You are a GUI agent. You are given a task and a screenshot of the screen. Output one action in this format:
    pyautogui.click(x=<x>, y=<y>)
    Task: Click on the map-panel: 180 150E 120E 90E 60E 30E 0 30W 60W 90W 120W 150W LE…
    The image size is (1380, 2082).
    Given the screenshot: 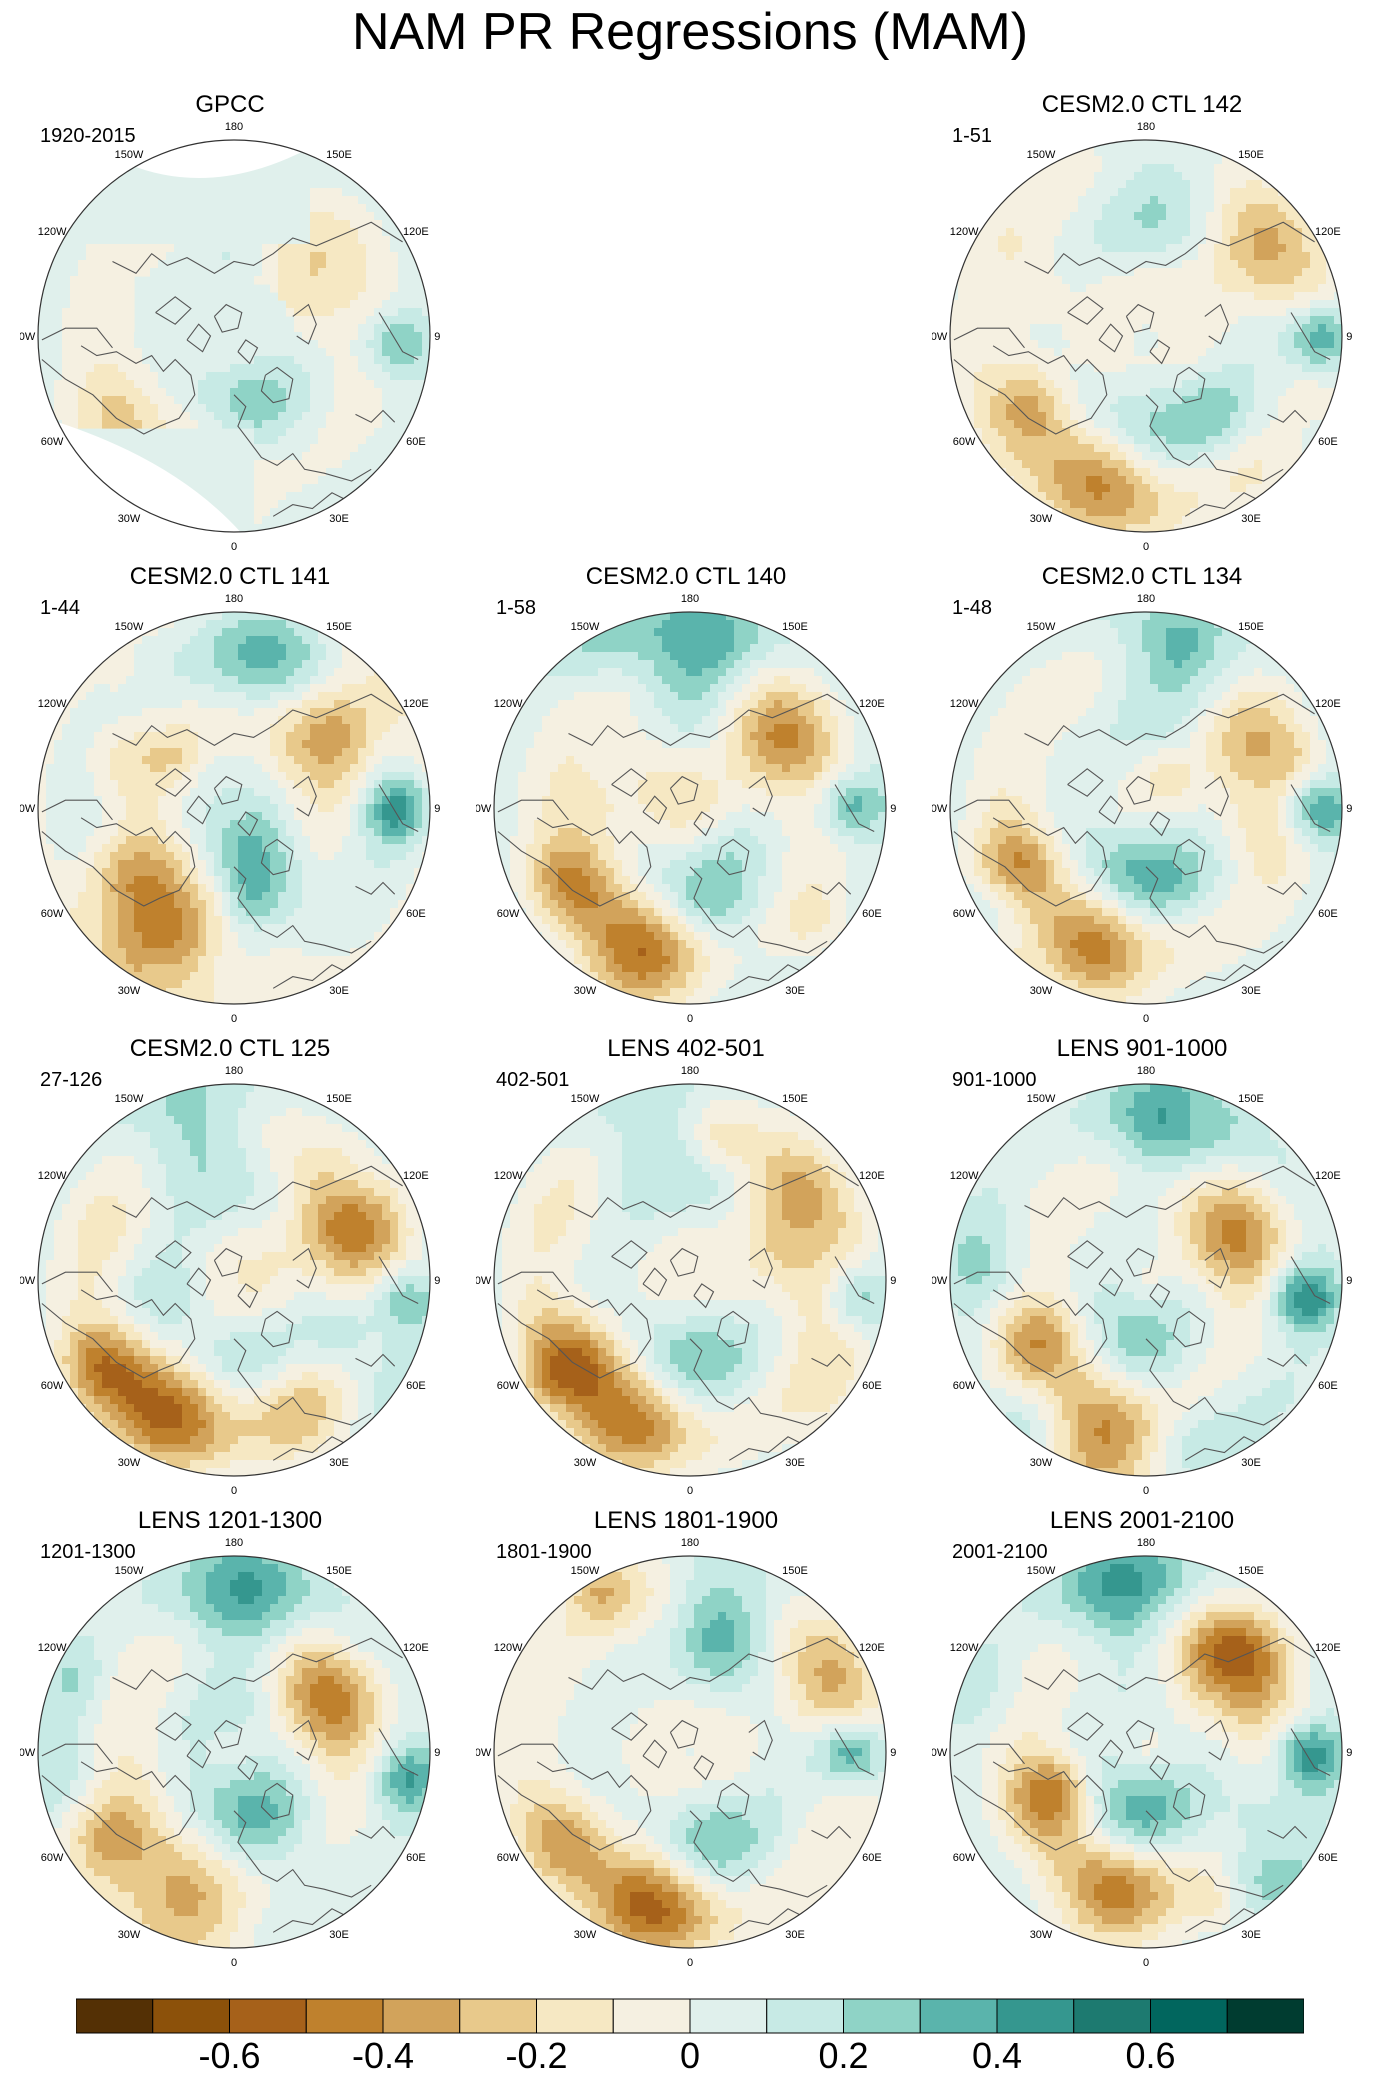 What is the action you would take?
    pyautogui.click(x=1142, y=1741)
    